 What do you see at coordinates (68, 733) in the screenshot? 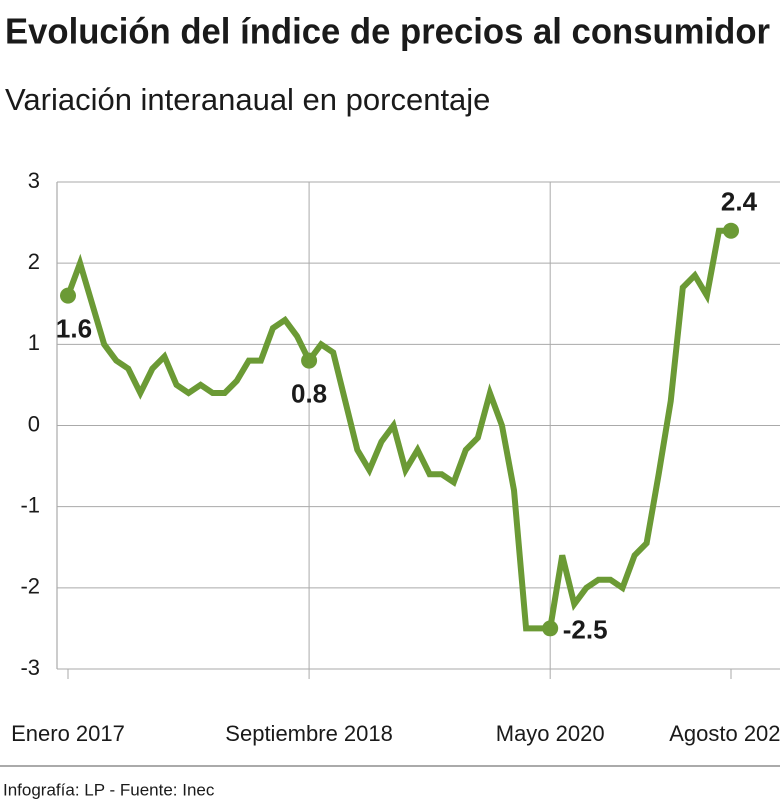
I see `x-tick-label: Enero 2017` at bounding box center [68, 733].